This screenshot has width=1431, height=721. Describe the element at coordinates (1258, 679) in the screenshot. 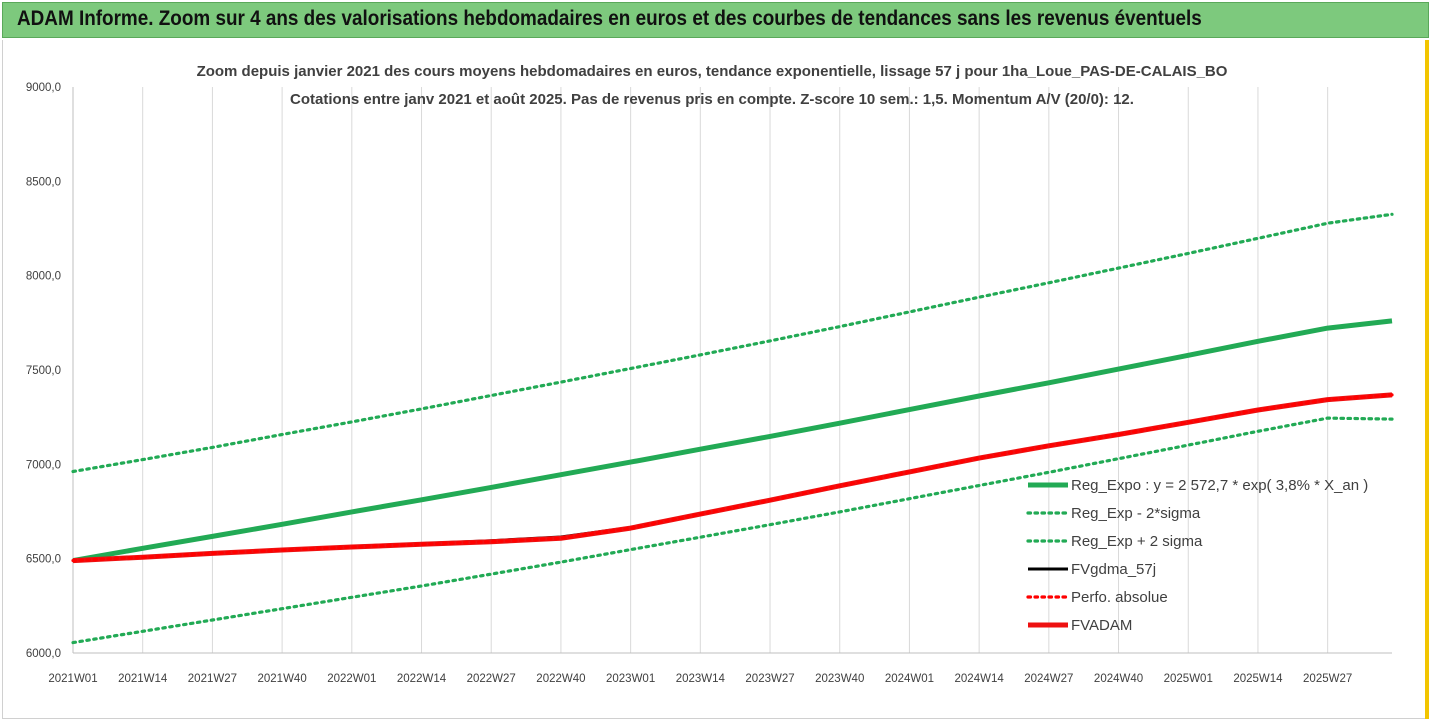

I see `x-tick-label: 2025W14` at that location.